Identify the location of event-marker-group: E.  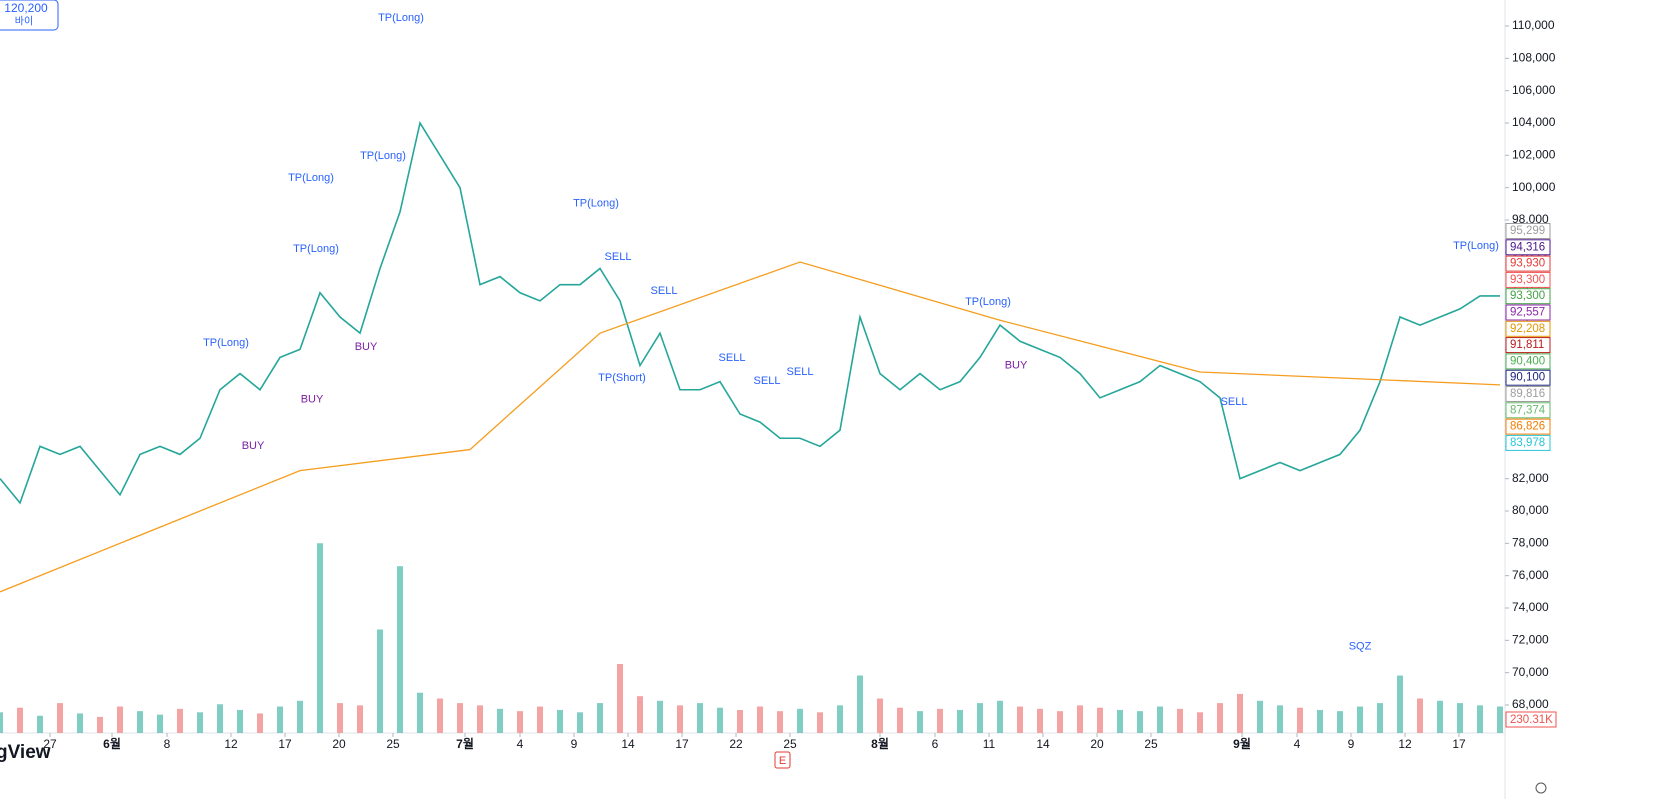
(782, 760).